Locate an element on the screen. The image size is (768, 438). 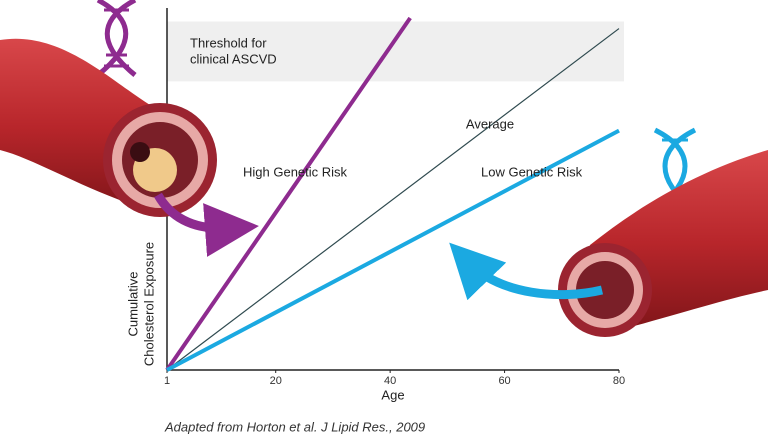
y-axis-label: Cholesterol Exposure is located at coordinates (148, 304).